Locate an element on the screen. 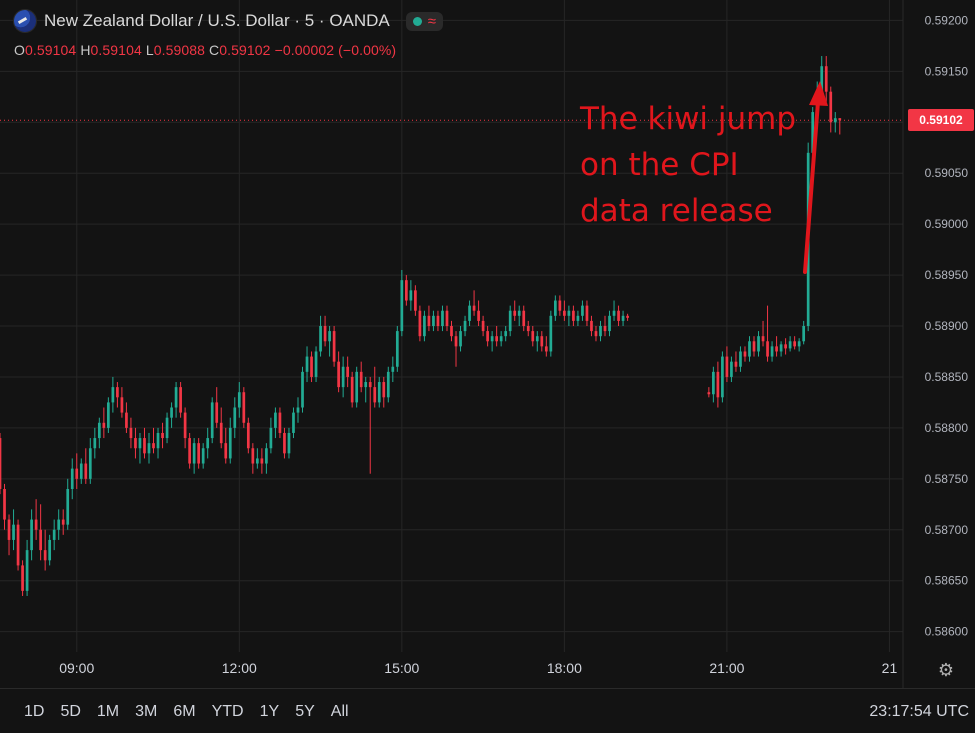 The width and height of the screenshot is (975, 733). utc-clock: 23:17:54 UTC is located at coordinates (919, 711).